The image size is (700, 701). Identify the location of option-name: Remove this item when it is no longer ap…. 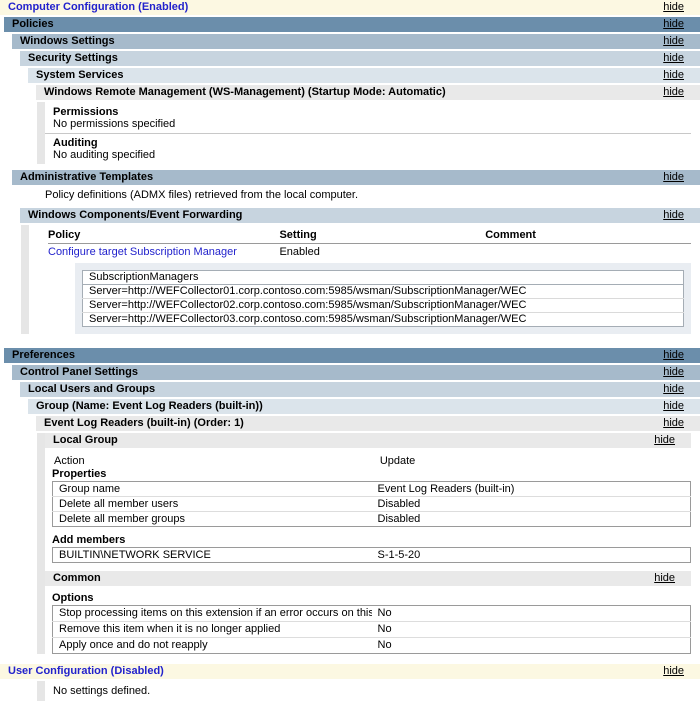
(212, 629).